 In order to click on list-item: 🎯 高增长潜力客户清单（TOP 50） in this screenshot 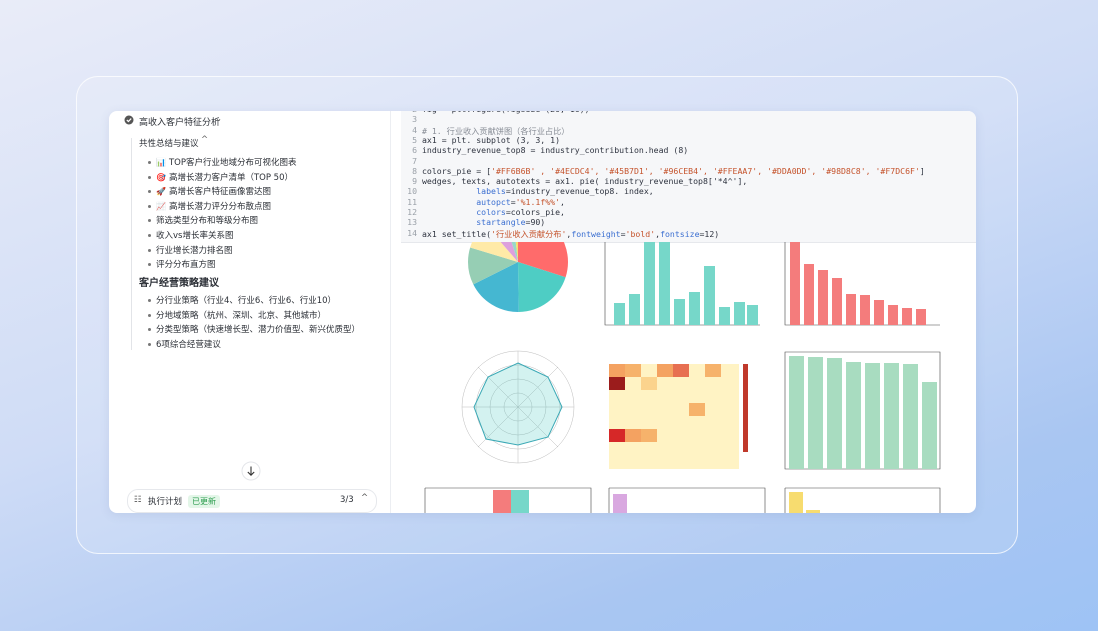, I will do `click(224, 177)`.